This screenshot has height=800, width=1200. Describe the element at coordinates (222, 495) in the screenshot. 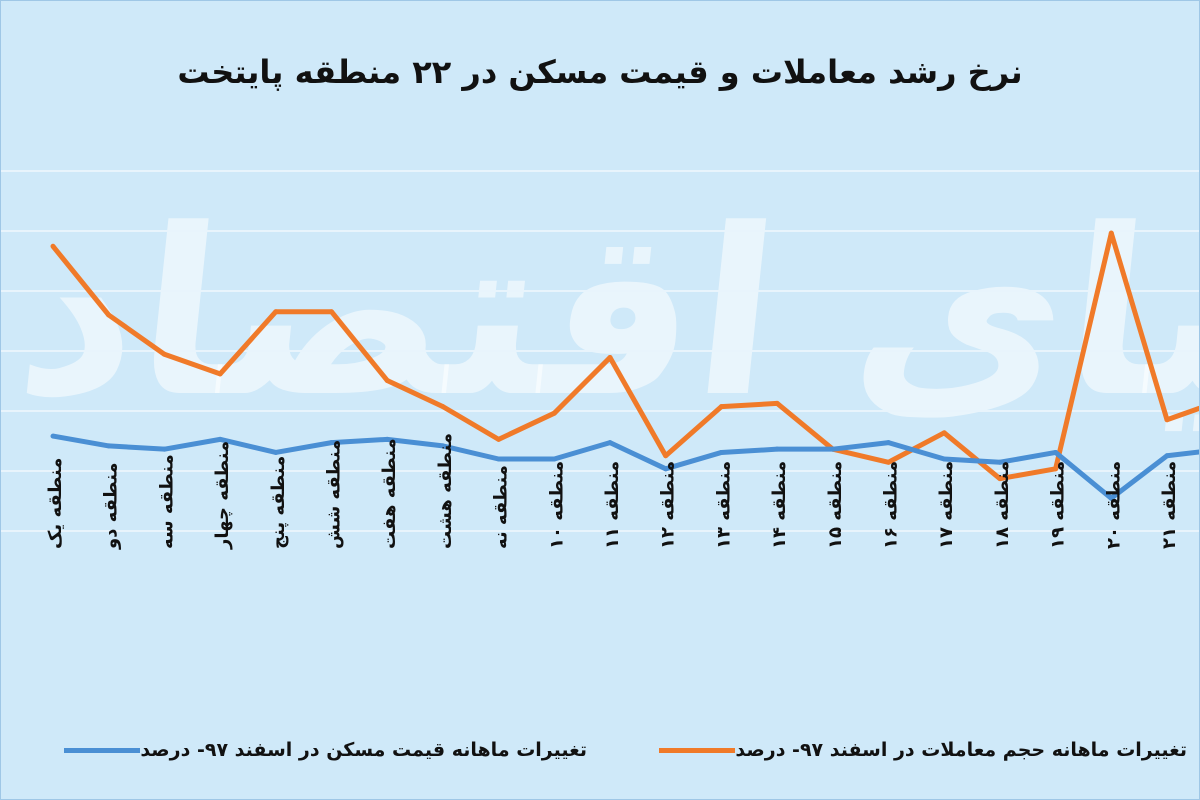

I see `x-tick-label: منطقه چهار` at that location.